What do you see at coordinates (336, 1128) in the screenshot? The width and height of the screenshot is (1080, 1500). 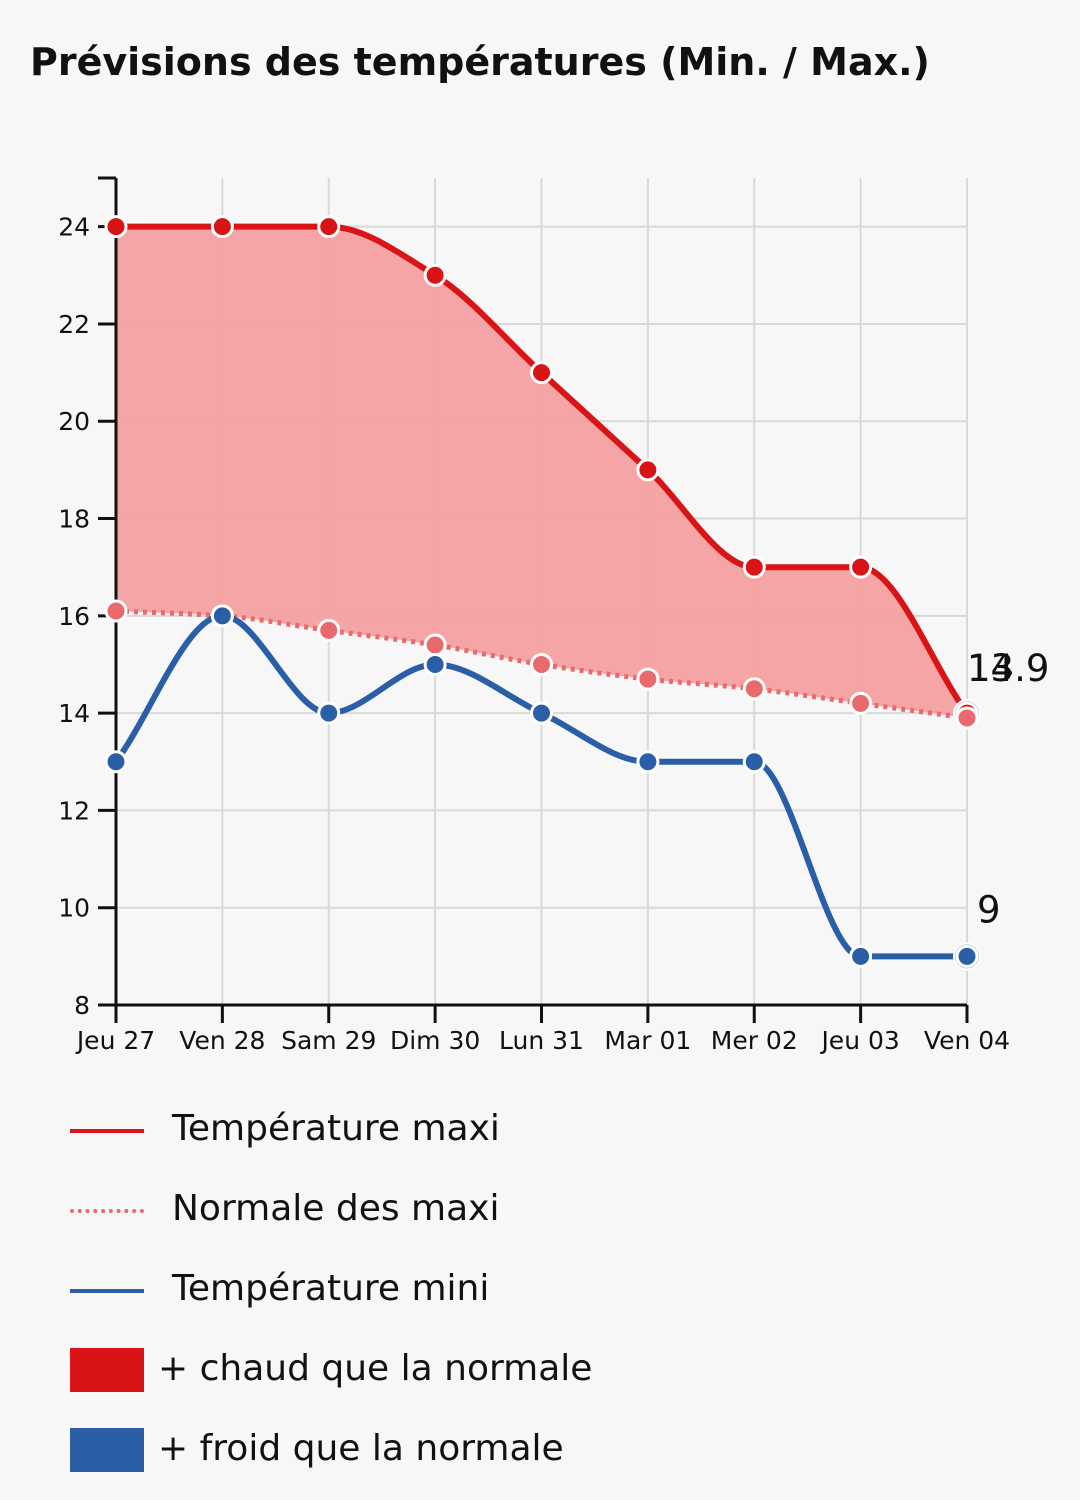 I see `legend-label-max: Température maxi` at bounding box center [336, 1128].